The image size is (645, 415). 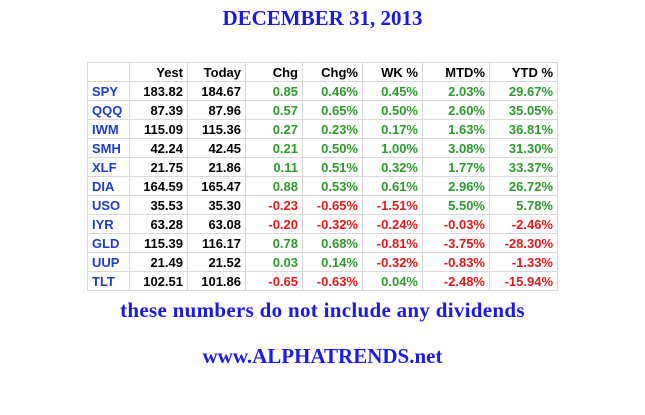 I want to click on value-cell: 116.17, so click(x=216, y=243).